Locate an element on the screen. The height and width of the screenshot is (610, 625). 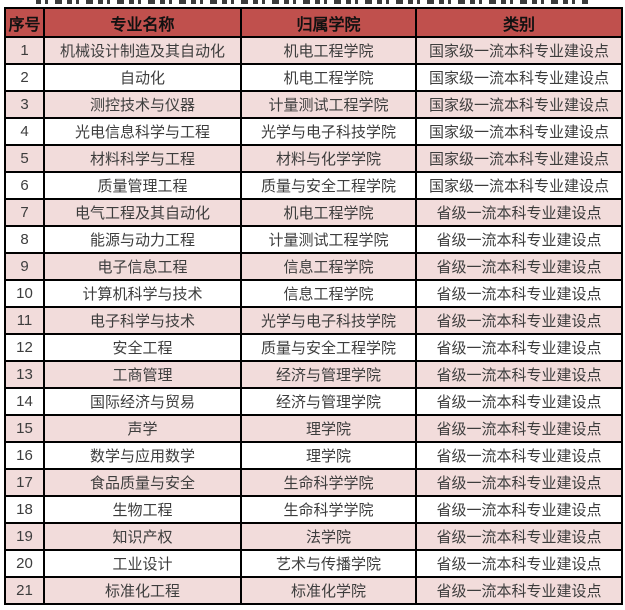
major-name: 光电信息科学与工程 is located at coordinates (142, 131).